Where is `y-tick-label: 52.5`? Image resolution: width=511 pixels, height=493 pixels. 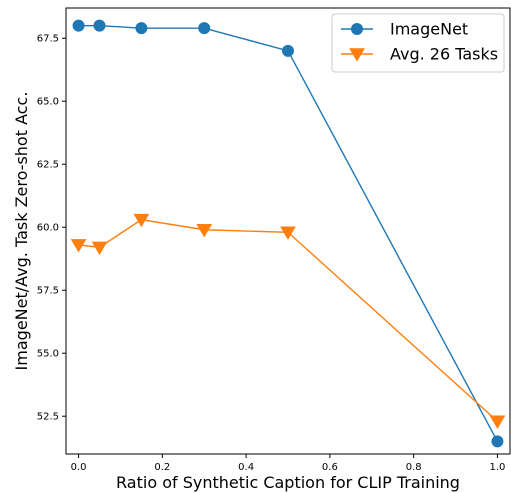 y-tick-label: 52.5 is located at coordinates (48, 417).